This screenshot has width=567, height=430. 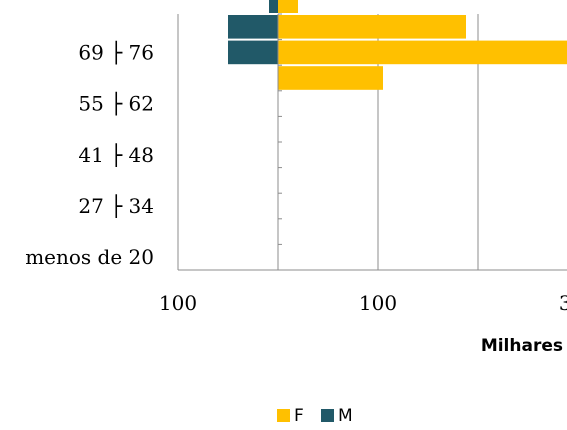 What do you see at coordinates (178, 303) in the screenshot?
I see `x-tick-label-0: 100` at bounding box center [178, 303].